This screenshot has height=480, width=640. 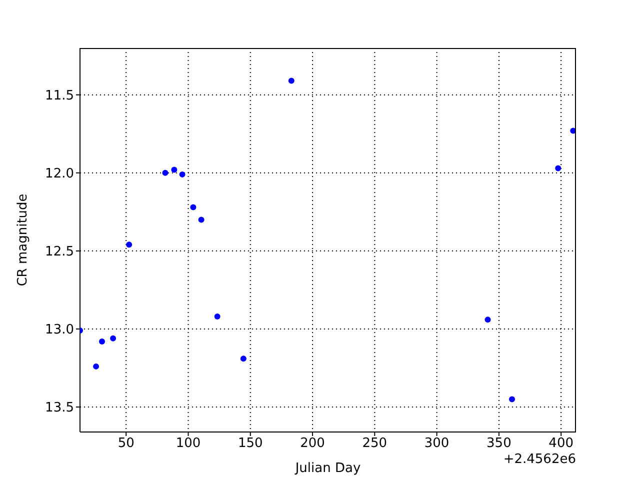 What do you see at coordinates (437, 444) in the screenshot?
I see `x-tick-label: 300` at bounding box center [437, 444].